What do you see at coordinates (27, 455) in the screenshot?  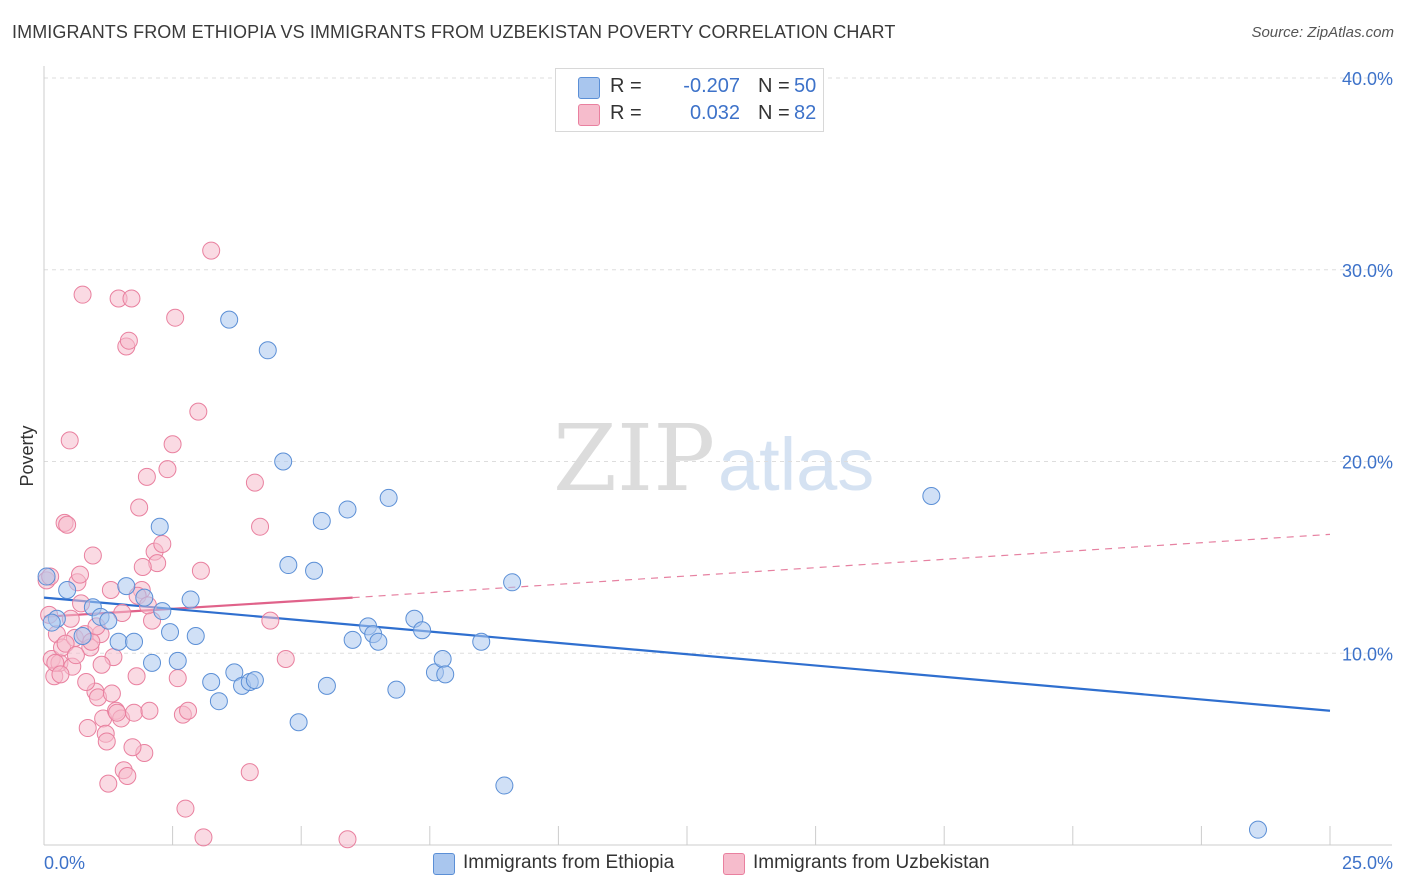 I see `y-axis-label: Poverty` at bounding box center [27, 455].